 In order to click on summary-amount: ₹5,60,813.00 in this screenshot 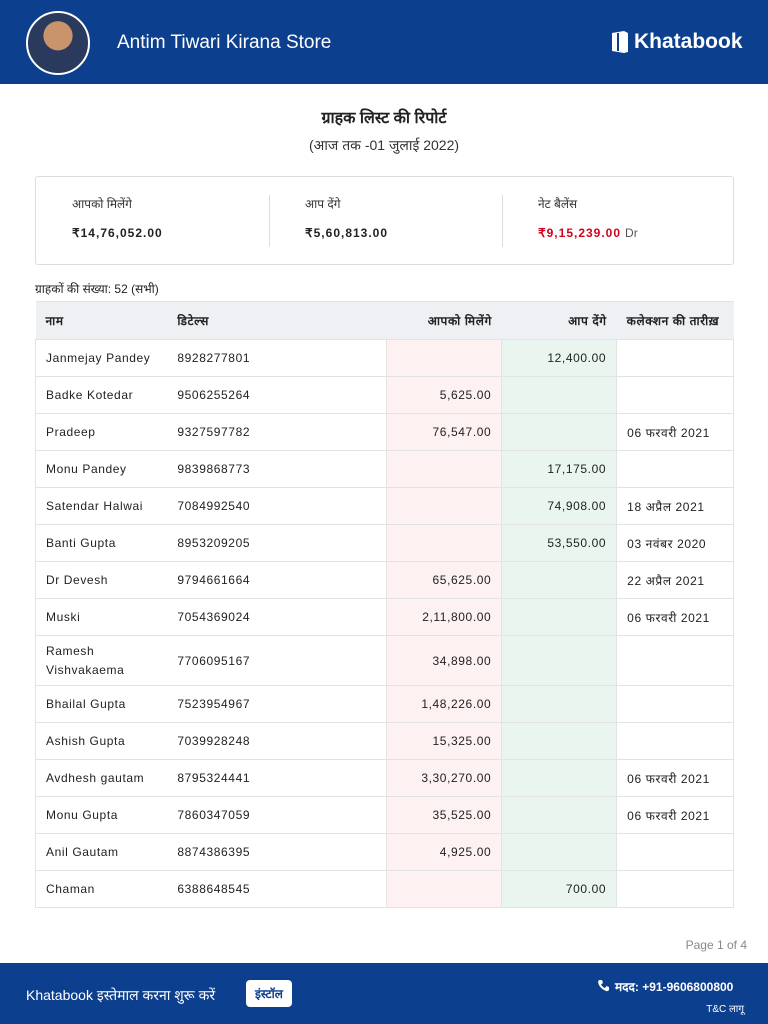, I will do `click(346, 233)`.